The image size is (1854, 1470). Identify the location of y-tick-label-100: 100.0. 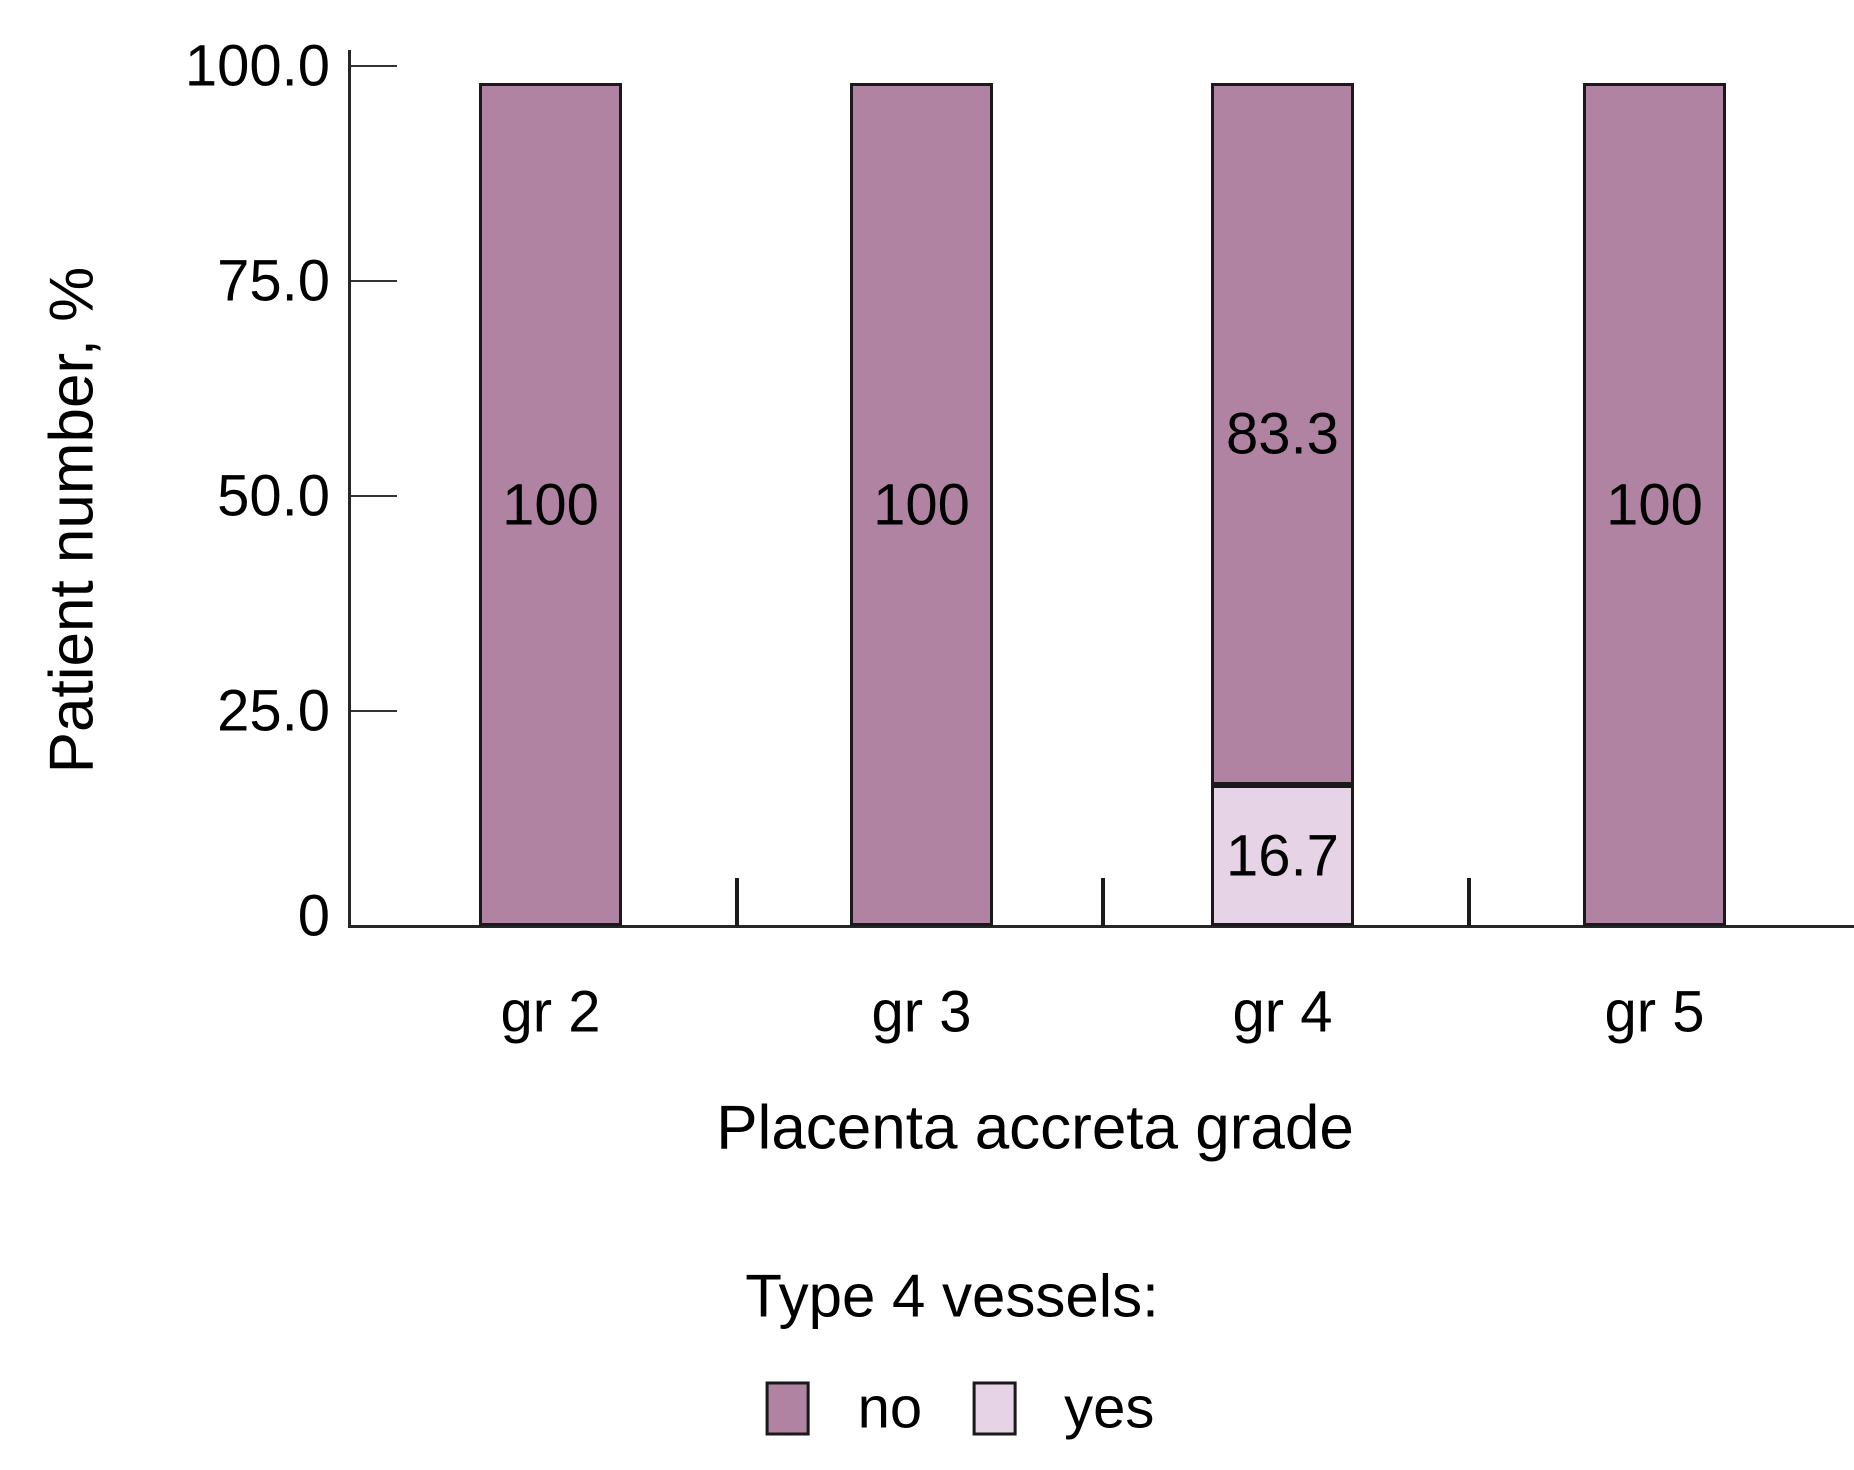
(257, 66).